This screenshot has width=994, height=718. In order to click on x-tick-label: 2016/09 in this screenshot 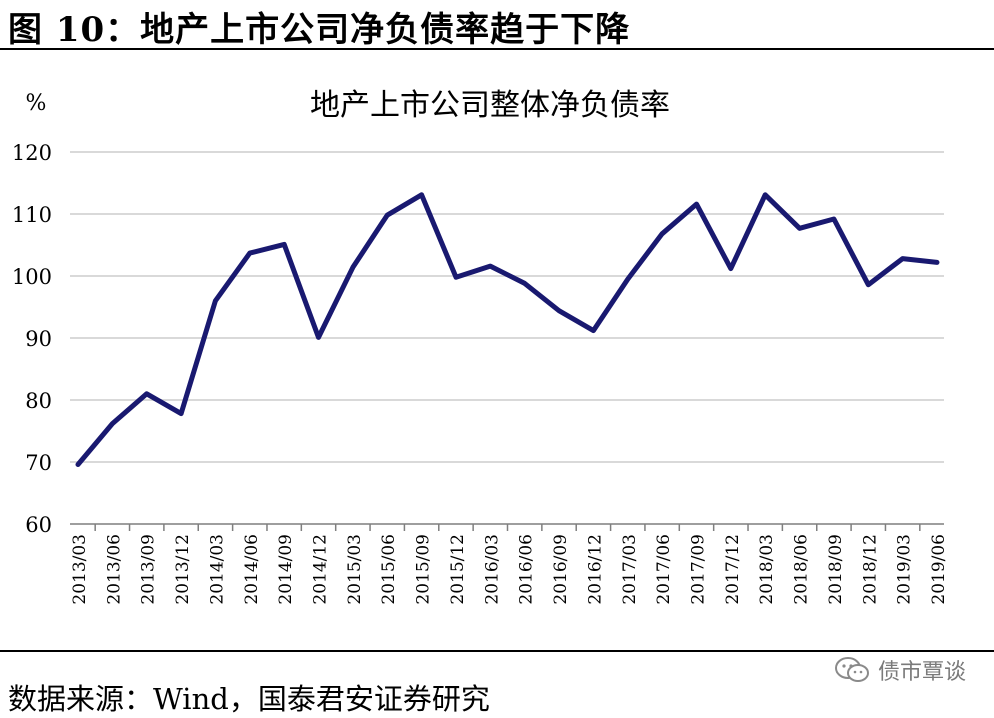, I will do `click(561, 569)`.